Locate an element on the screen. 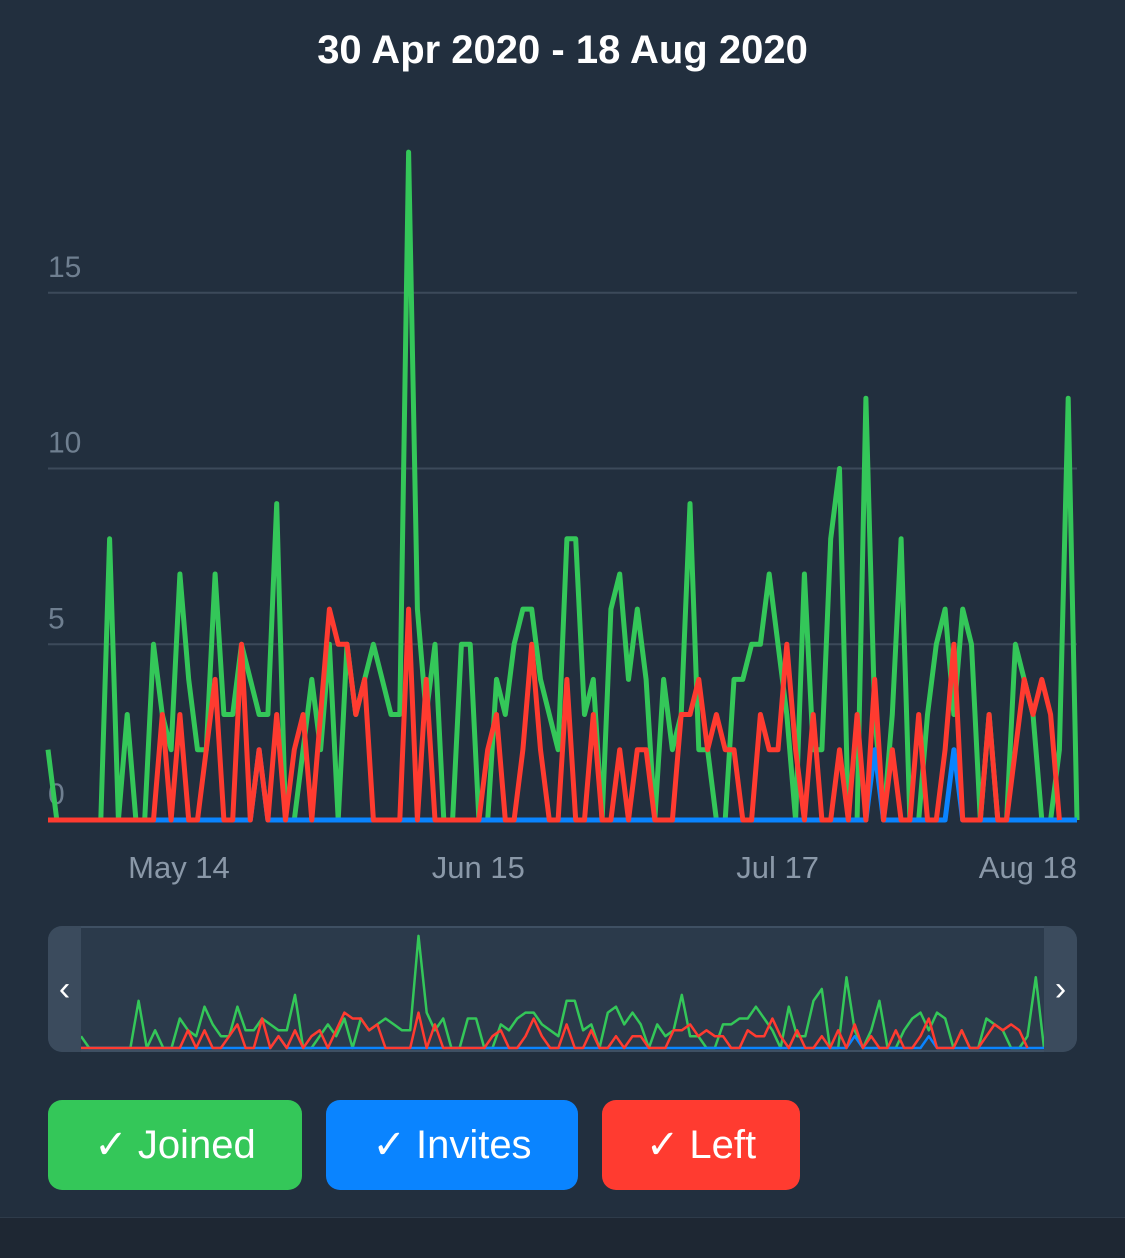 The width and height of the screenshot is (1125, 1258). y-tick-label: 15 is located at coordinates (64, 267).